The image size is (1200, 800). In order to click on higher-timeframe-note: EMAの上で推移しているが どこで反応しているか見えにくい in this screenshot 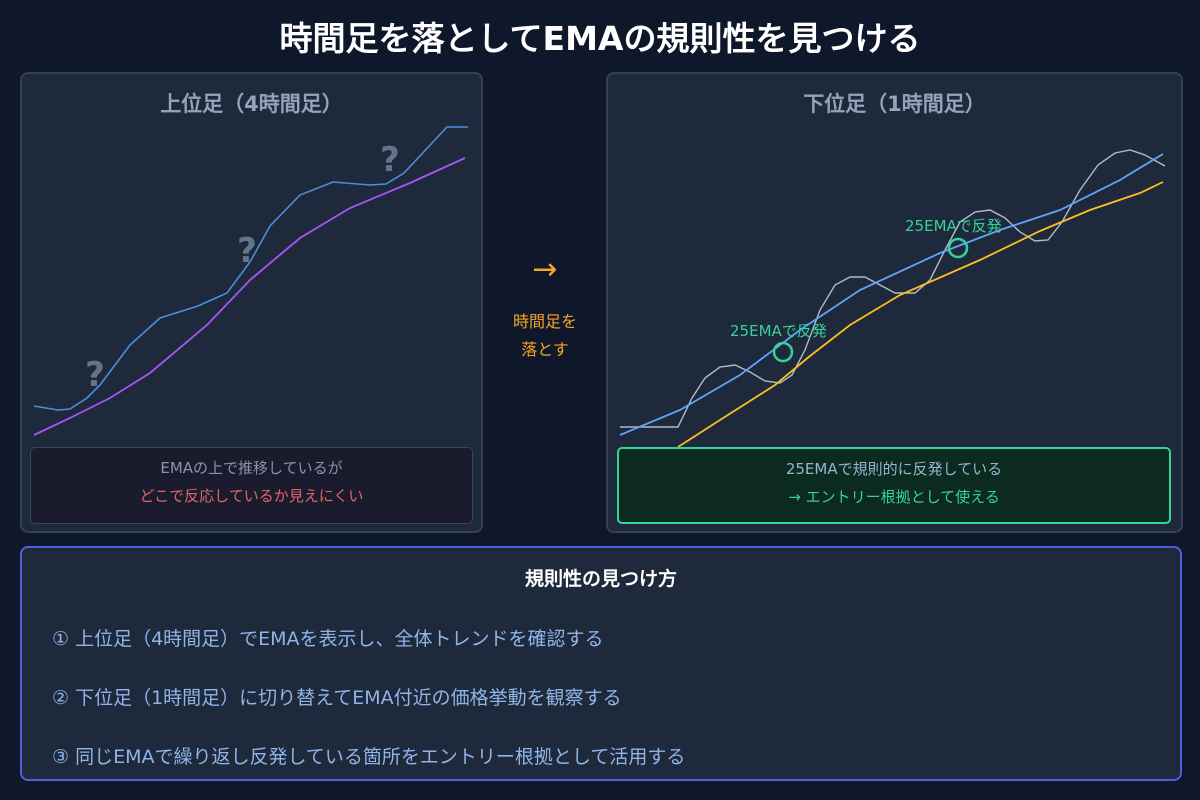, I will do `click(251, 485)`.